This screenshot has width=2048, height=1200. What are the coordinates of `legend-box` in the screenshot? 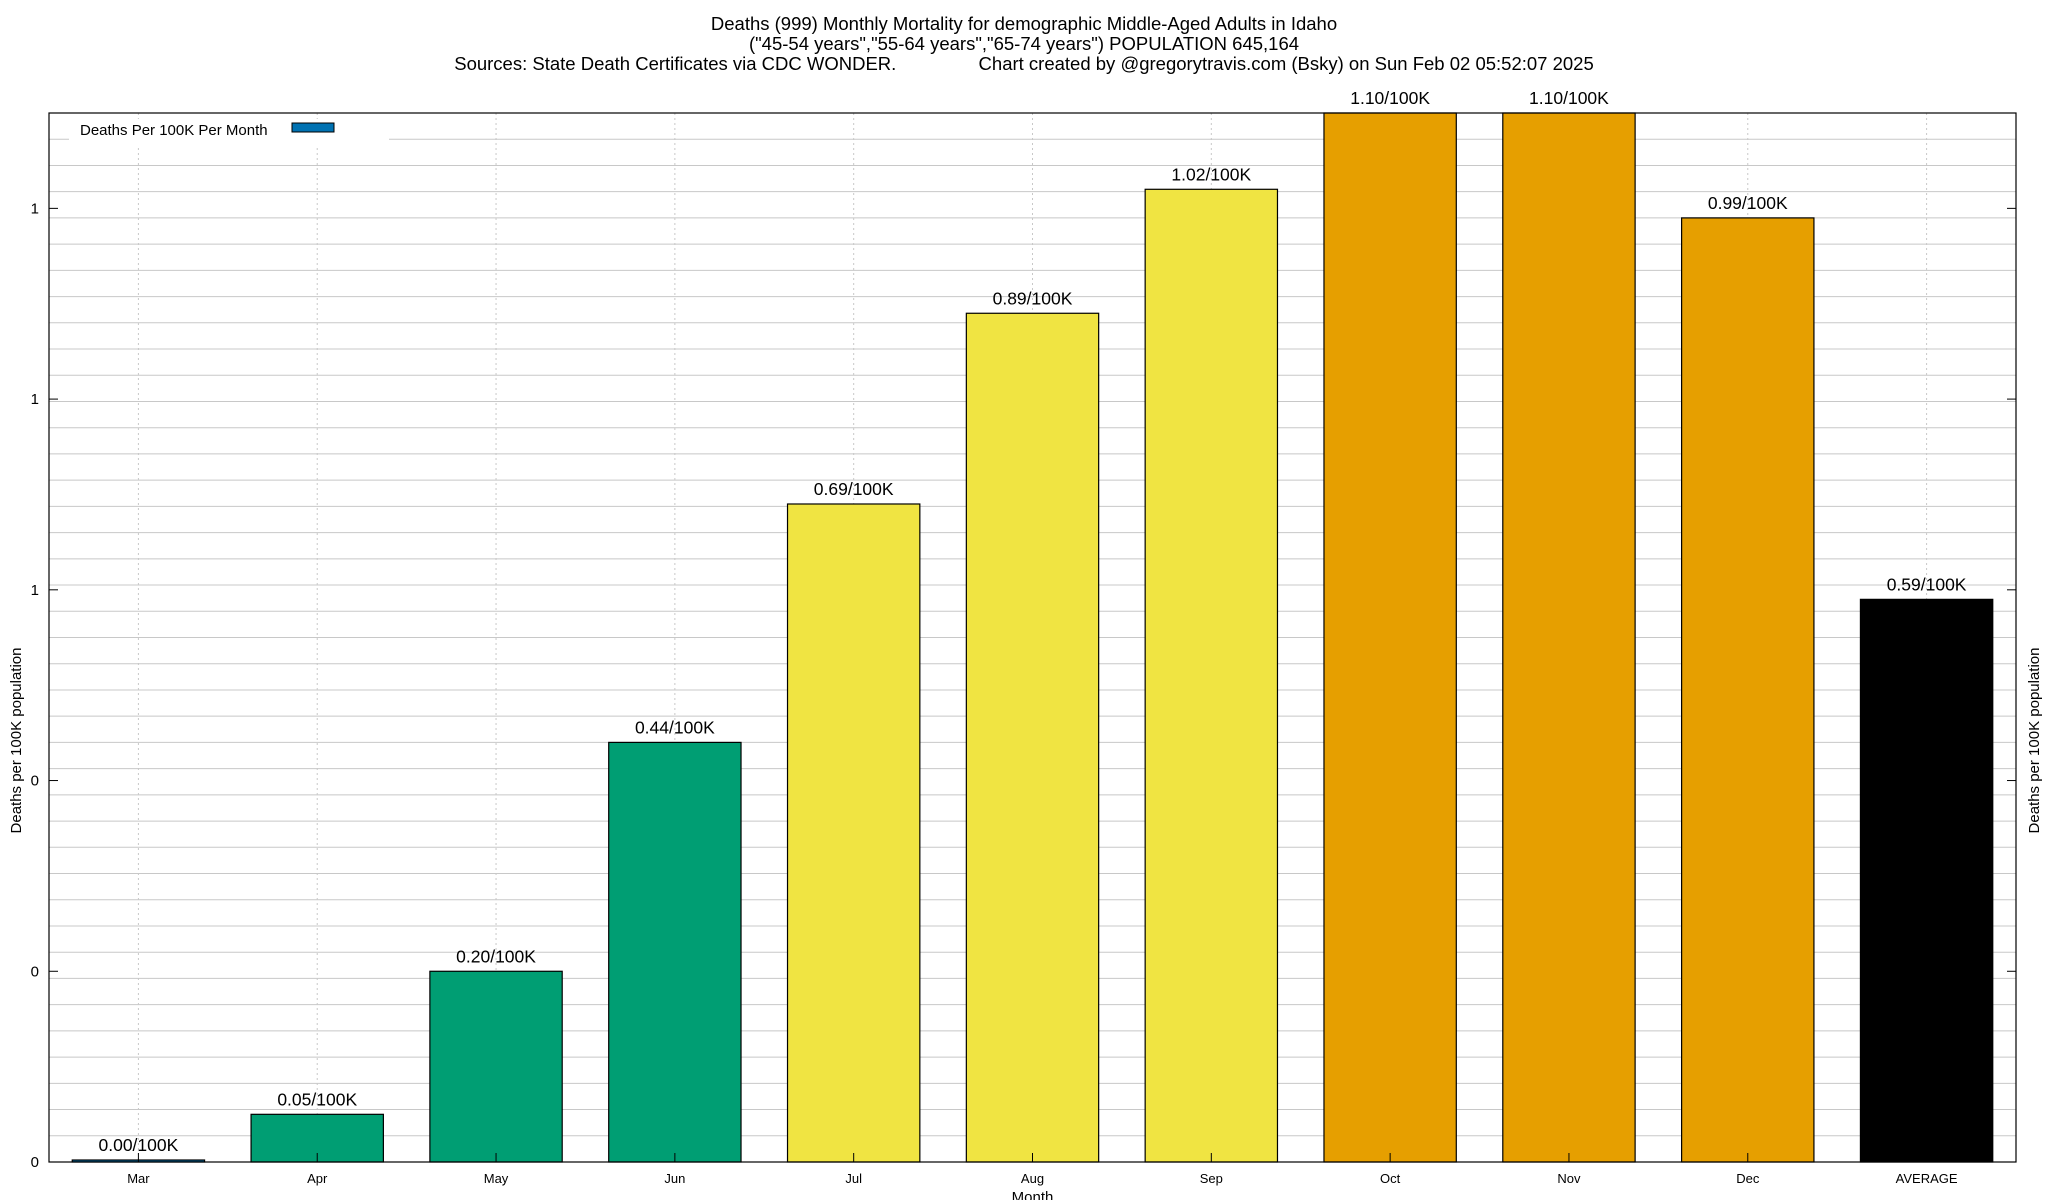 It's located at (229, 132).